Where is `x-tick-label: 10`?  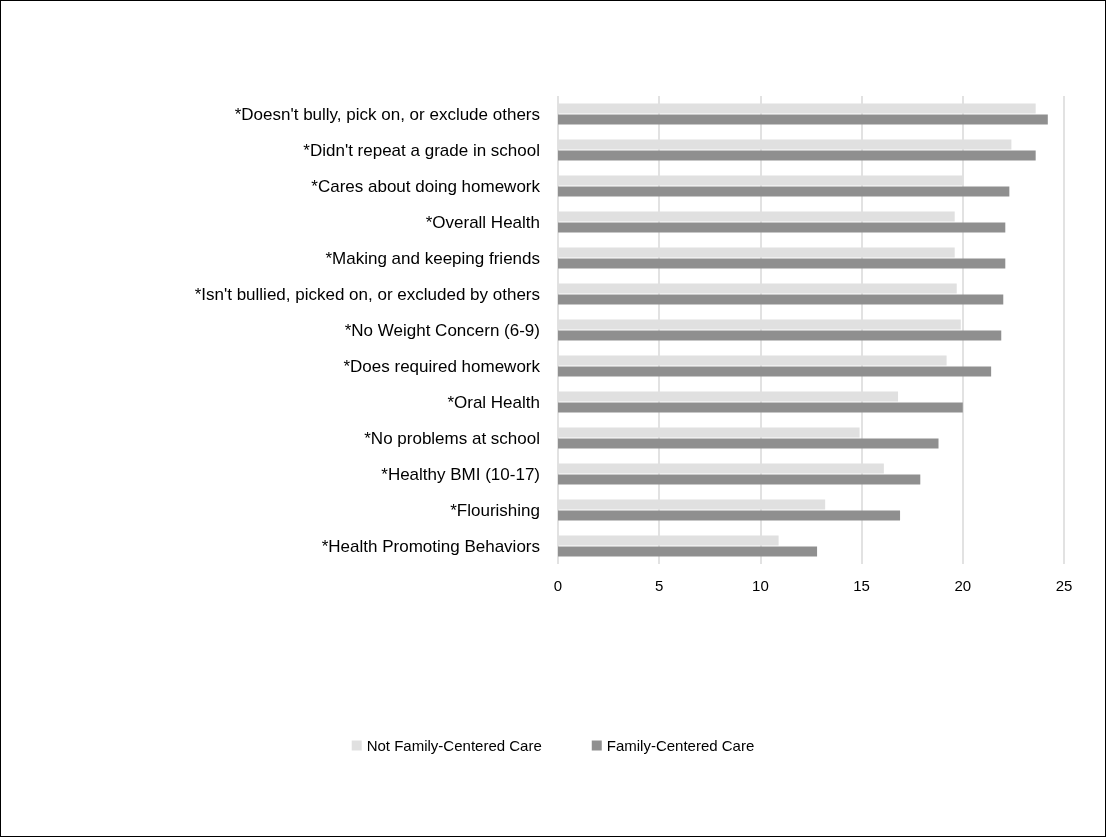
x-tick-label: 10 is located at coordinates (760, 585).